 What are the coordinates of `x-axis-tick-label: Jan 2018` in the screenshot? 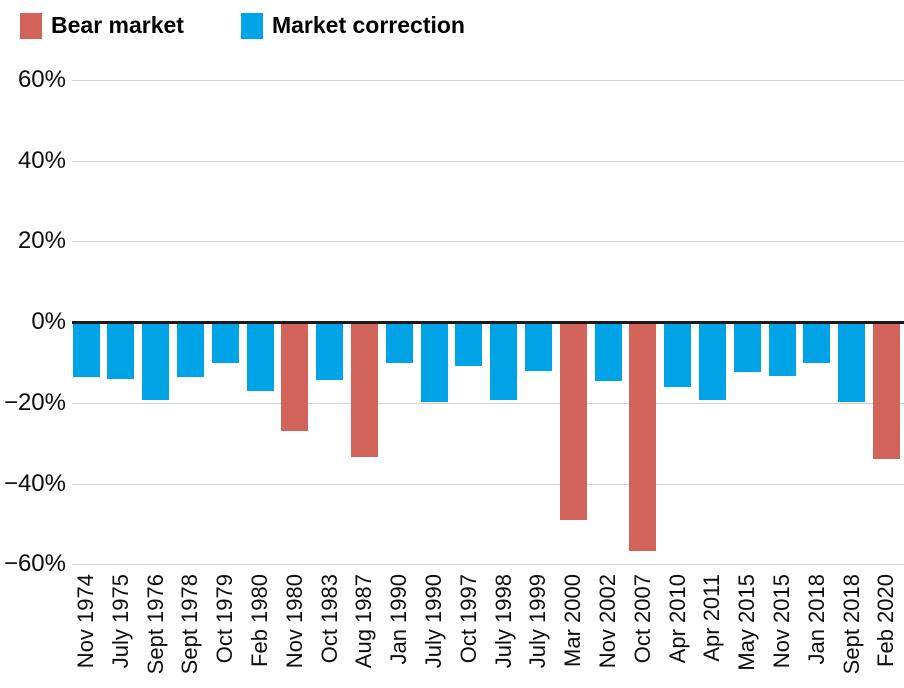 It's located at (816, 619).